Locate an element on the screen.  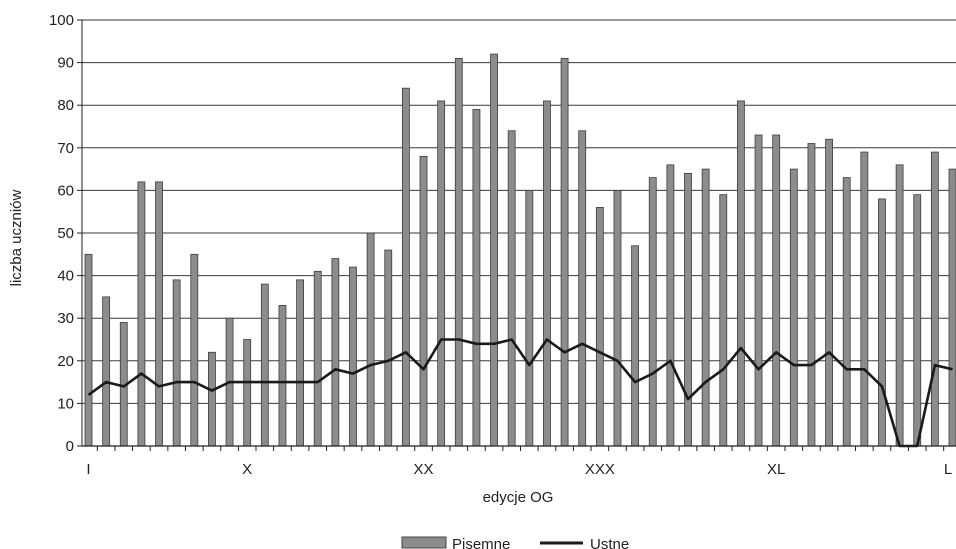
x-tick-label: X is located at coordinates (247, 469).